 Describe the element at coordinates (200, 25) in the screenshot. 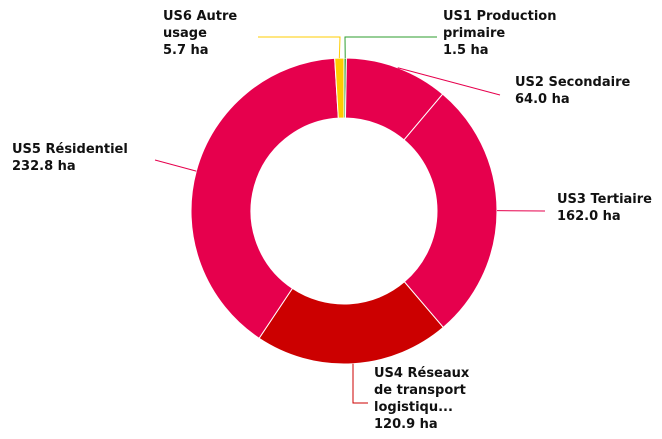

I see `slice-label: US6 Autre usage` at that location.